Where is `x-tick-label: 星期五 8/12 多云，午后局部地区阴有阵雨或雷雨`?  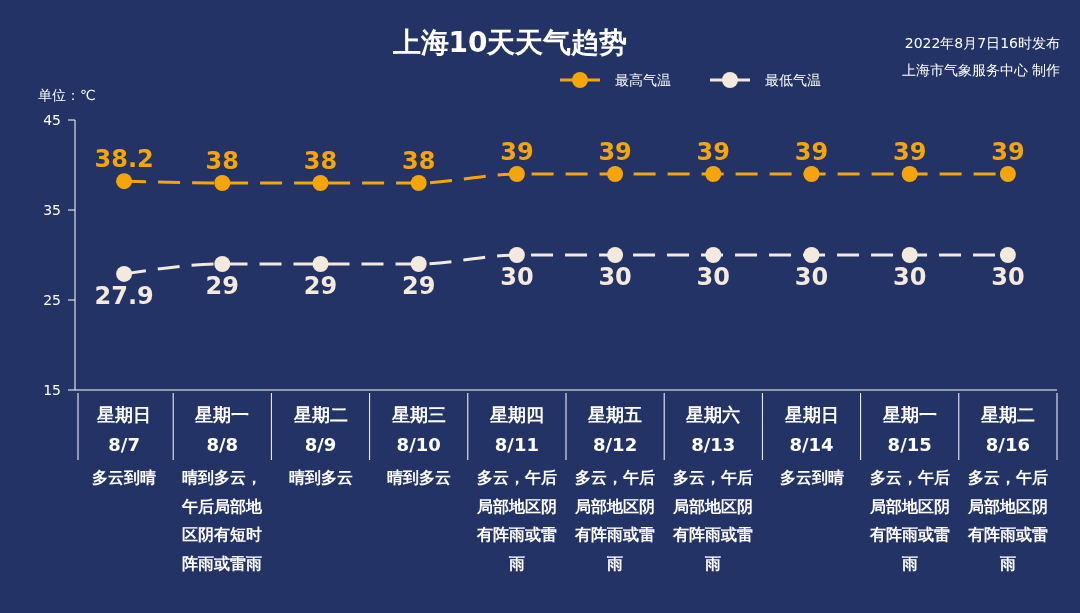 x-tick-label: 星期五 8/12 多云，午后局部地区阴有阵雨或雷雨 is located at coordinates (615, 488).